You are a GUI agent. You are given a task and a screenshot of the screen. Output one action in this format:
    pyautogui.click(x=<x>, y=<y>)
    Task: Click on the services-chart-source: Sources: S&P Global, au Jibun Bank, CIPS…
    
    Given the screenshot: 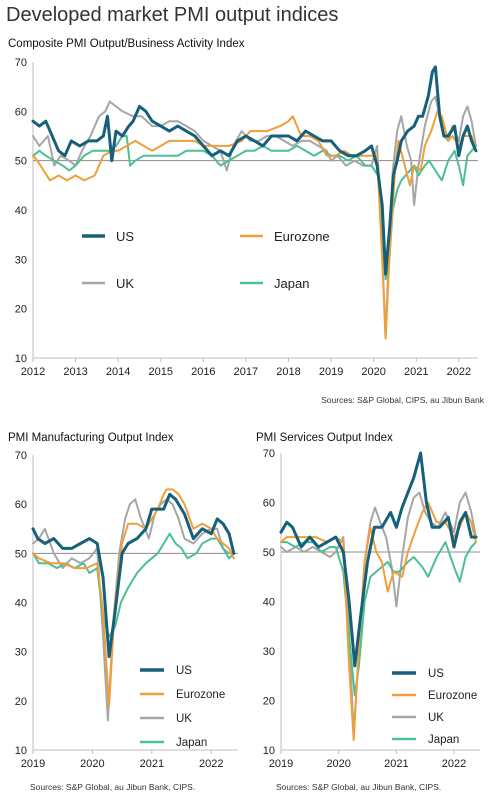 What is the action you would take?
    pyautogui.click(x=359, y=787)
    